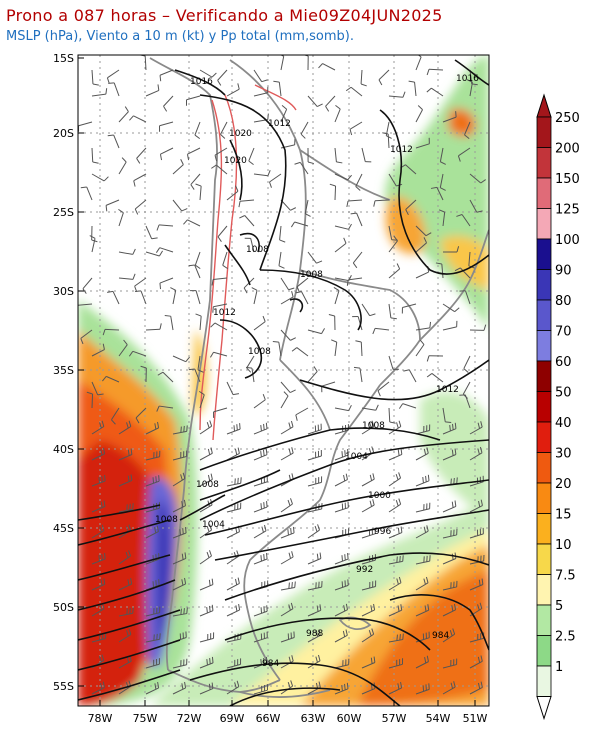 The width and height of the screenshot is (600, 750). What do you see at coordinates (563, 332) in the screenshot?
I see `colorbar-label: 70` at bounding box center [563, 332].